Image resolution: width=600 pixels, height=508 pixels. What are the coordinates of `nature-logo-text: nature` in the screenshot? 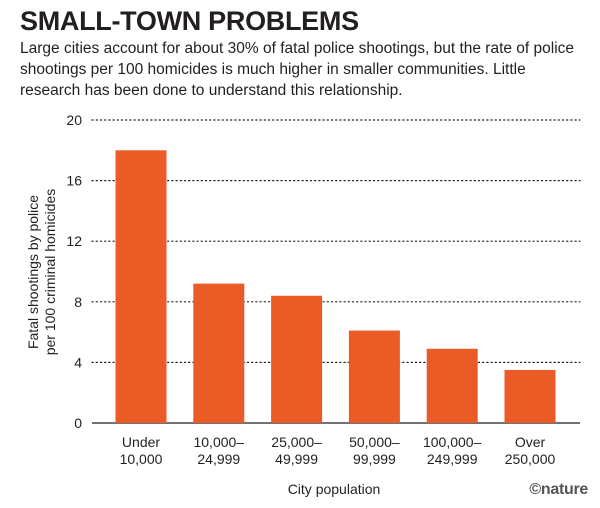 It's located at (564, 489).